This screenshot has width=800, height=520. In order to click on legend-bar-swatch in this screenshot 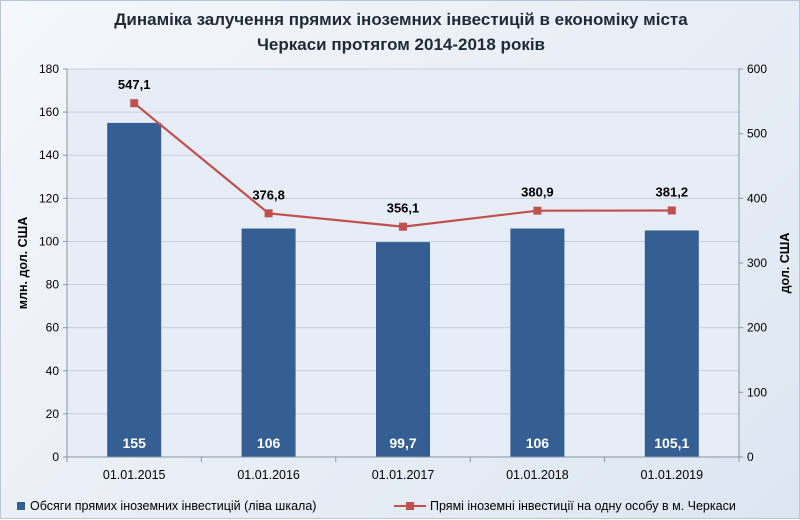, I will do `click(21, 506)`.